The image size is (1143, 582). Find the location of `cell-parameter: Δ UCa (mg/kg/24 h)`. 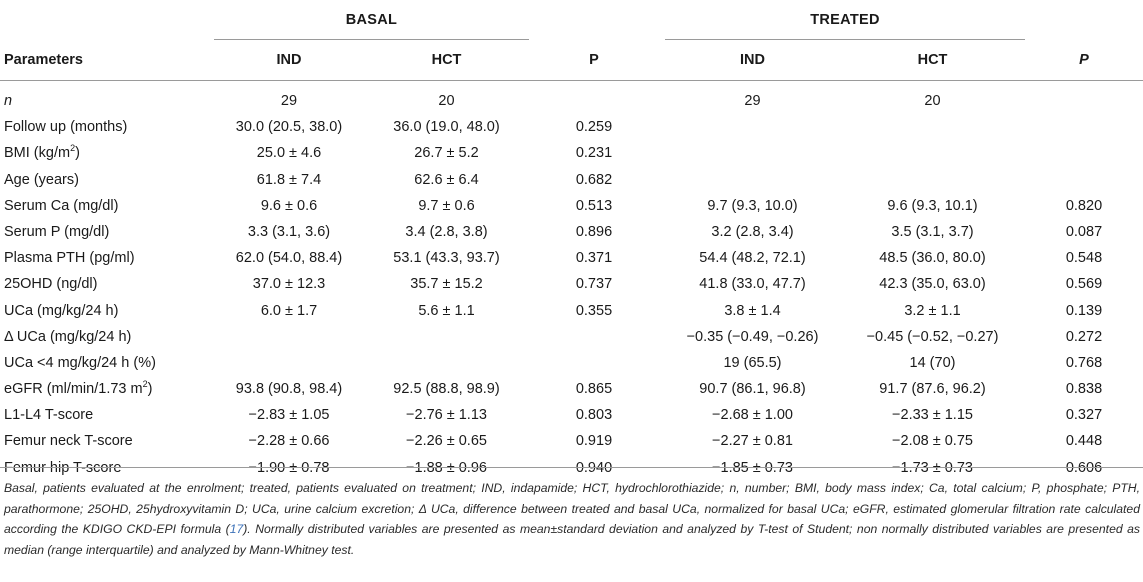

cell-parameter: Δ UCa (mg/kg/24 h) is located at coordinates (68, 336).